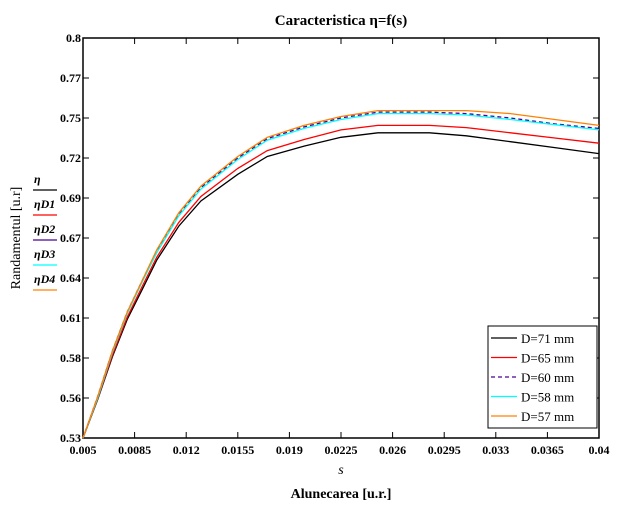  Describe the element at coordinates (70, 318) in the screenshot. I see `y-tick-label: 0.61` at that location.